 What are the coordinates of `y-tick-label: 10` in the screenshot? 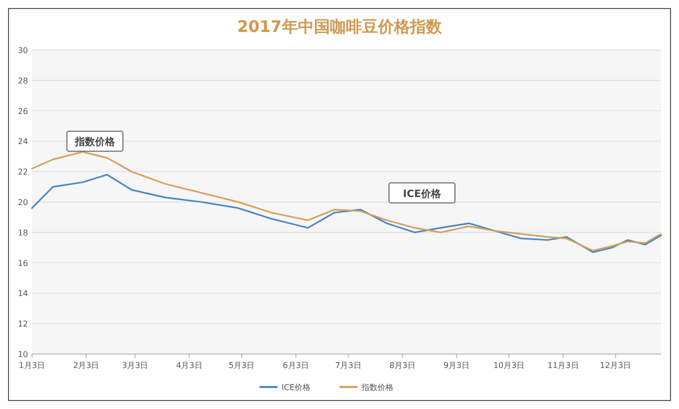 It's located at (23, 354).